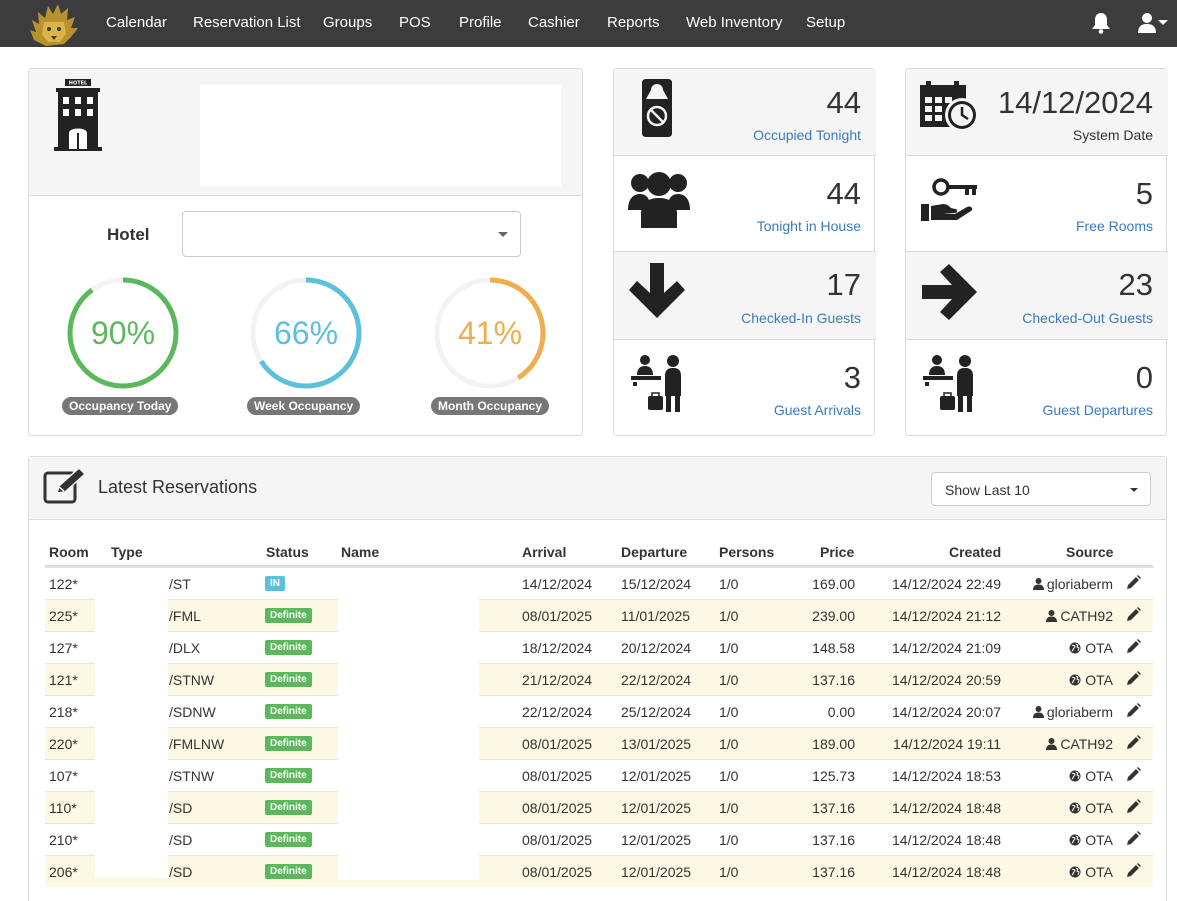  I want to click on reception-icon, so click(656, 383).